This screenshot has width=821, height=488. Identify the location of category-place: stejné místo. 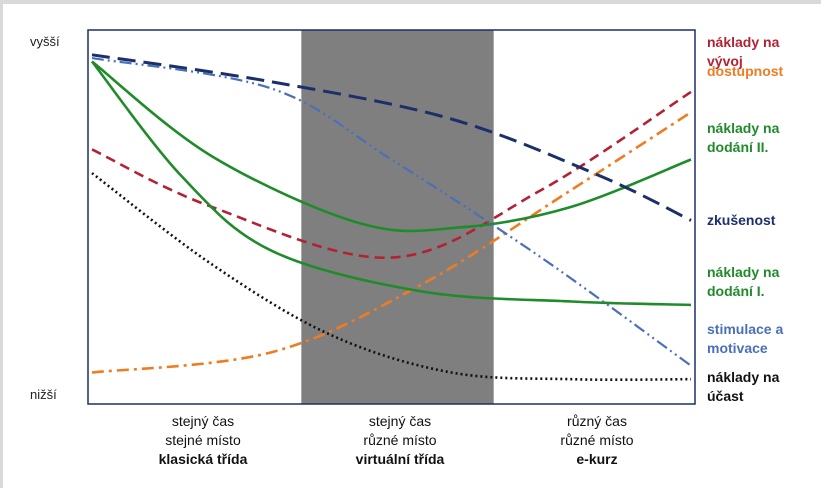
(203, 440).